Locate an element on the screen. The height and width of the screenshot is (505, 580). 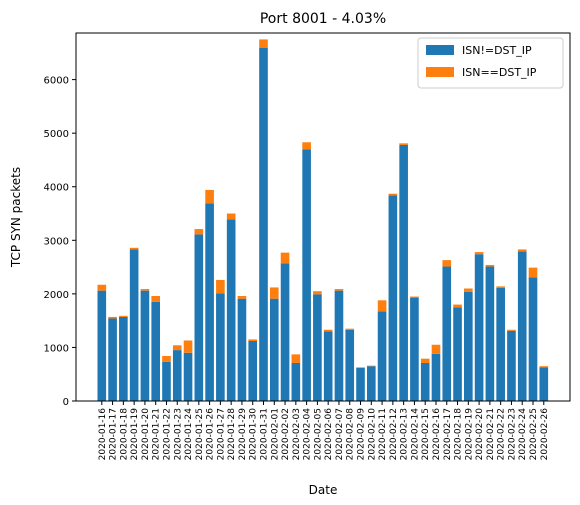
x-tick-label: 2020-02-19 is located at coordinates (469, 434).